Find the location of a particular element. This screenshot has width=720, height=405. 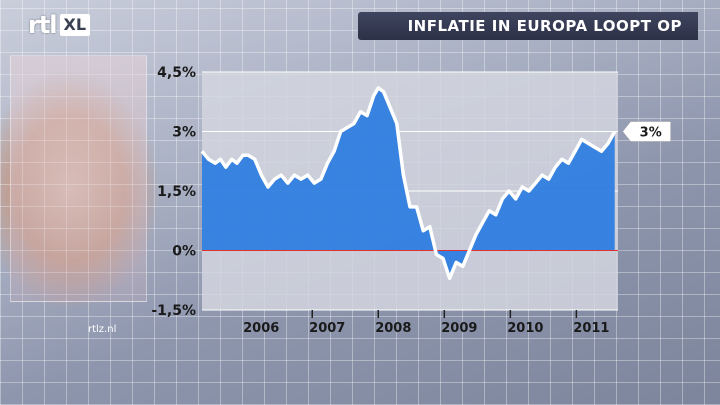

watermark: rtlz.nl is located at coordinates (102, 329).